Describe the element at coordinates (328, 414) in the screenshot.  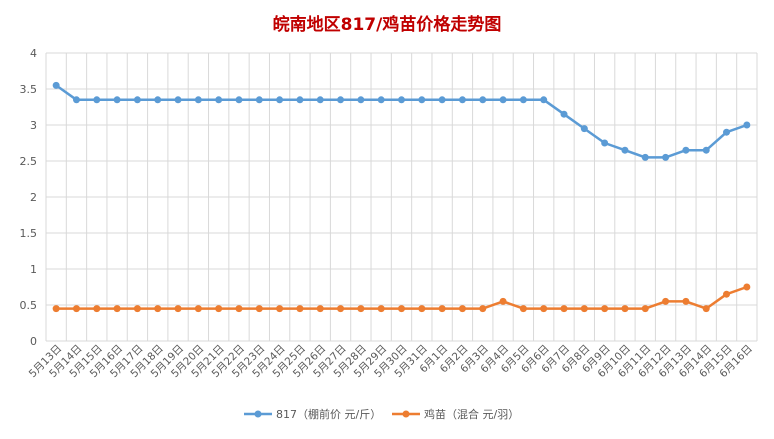
I see `legend-label-1: 817（棚前价 元/斤）` at that location.